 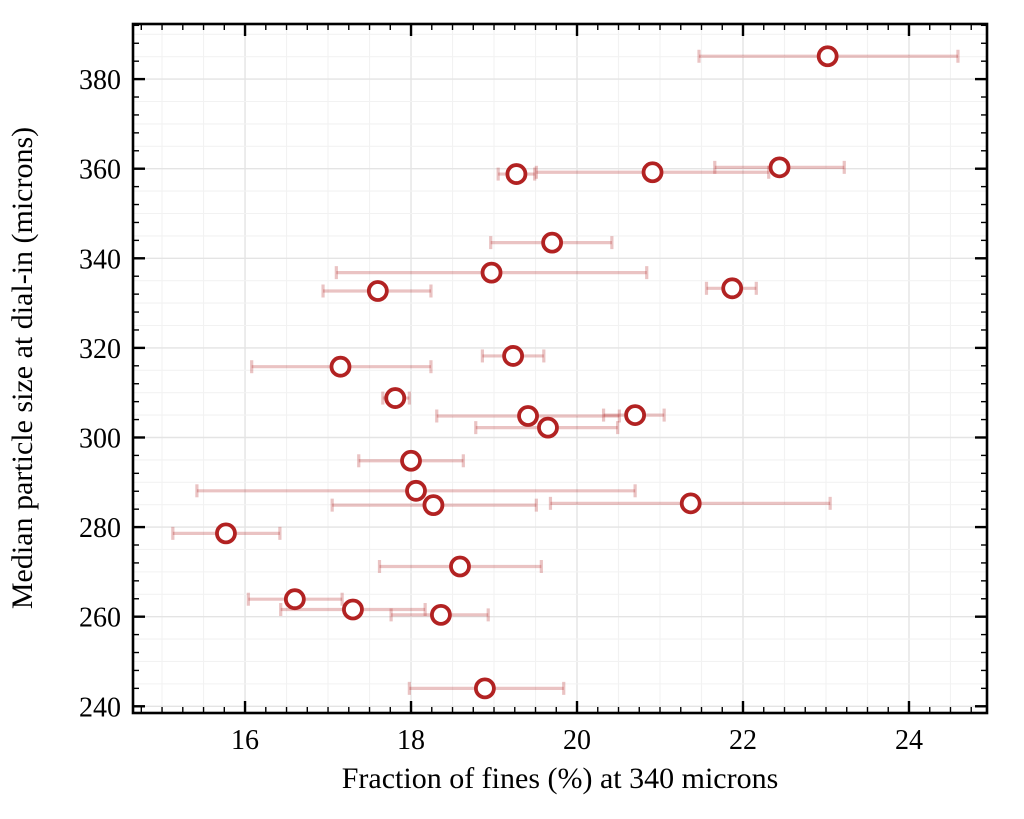 I want to click on x-tick-label: 22, so click(x=743, y=740).